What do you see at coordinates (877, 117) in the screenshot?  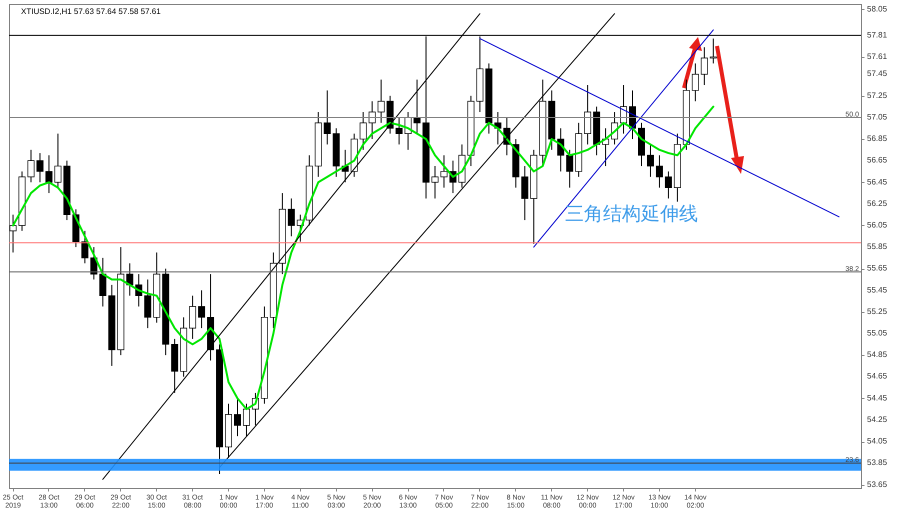 I see `y-tick-label: 57.05` at bounding box center [877, 117].